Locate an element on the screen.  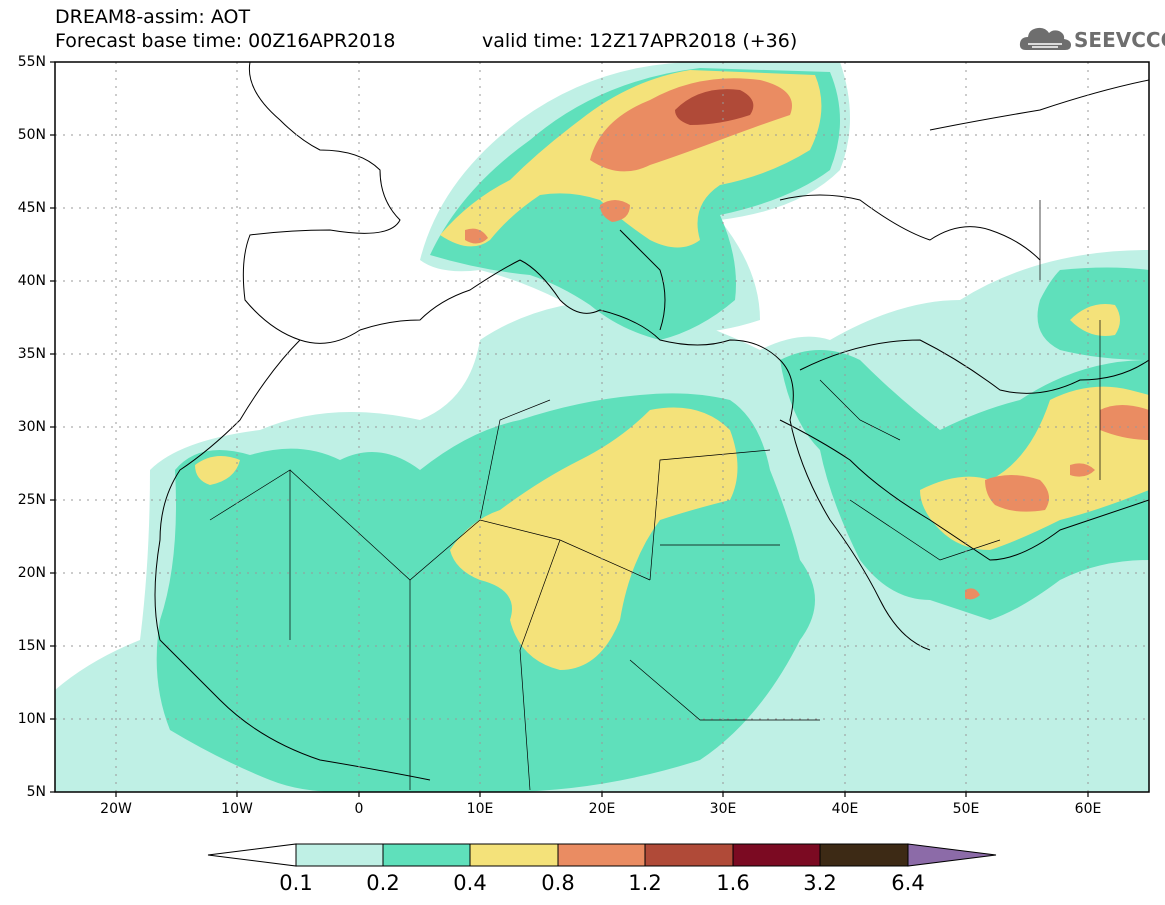
lon-label-60e: 60E is located at coordinates (1088, 809).